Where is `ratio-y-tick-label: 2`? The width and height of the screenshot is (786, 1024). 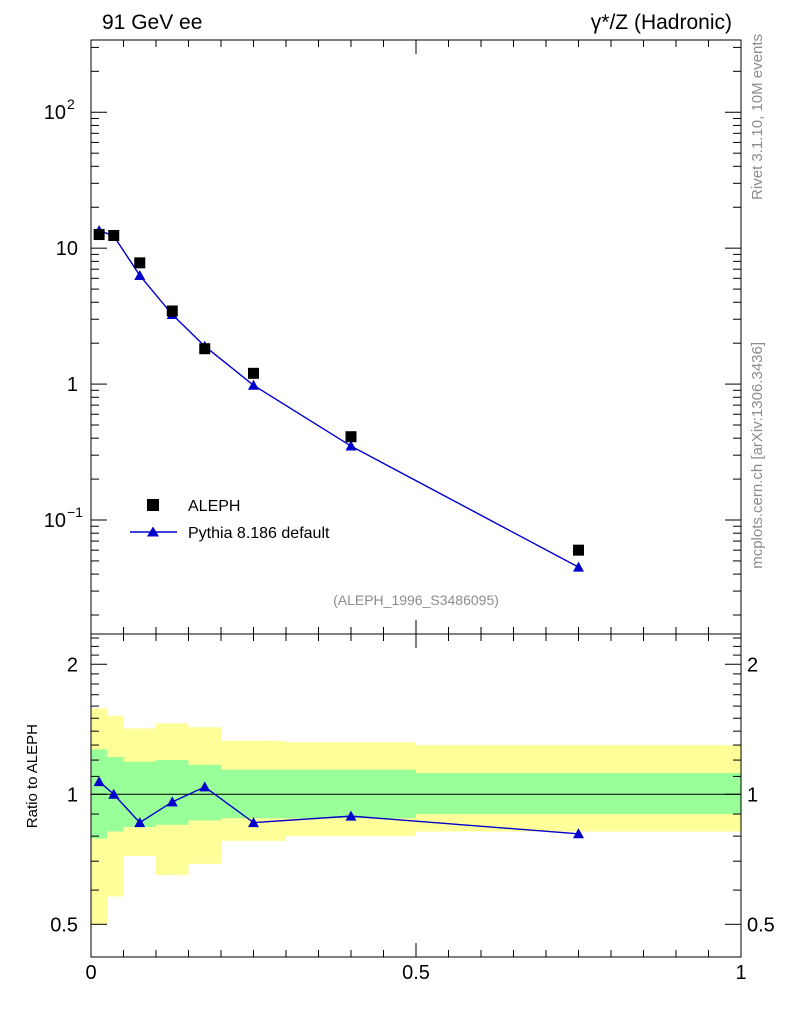
ratio-y-tick-label: 2 is located at coordinates (72, 665).